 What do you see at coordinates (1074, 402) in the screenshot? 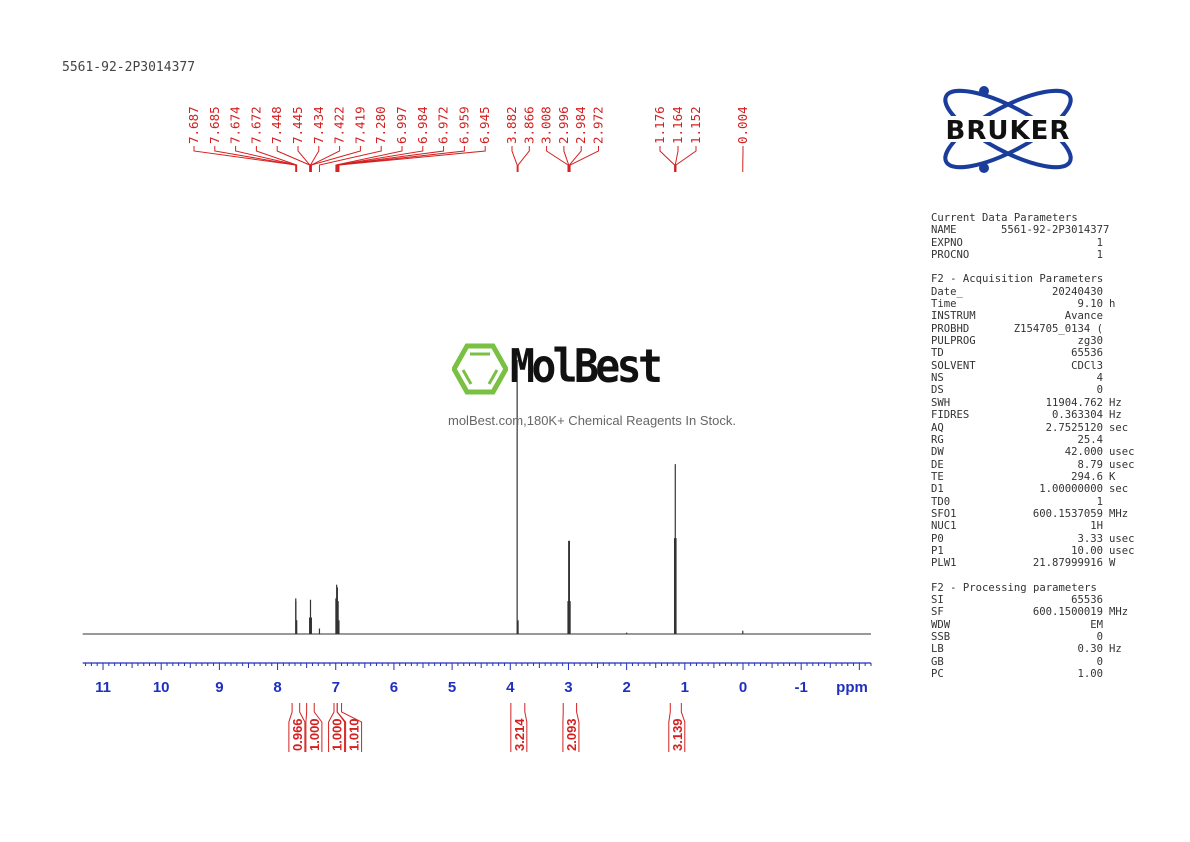
I see `parameter-value: 11904.762` at bounding box center [1074, 402].